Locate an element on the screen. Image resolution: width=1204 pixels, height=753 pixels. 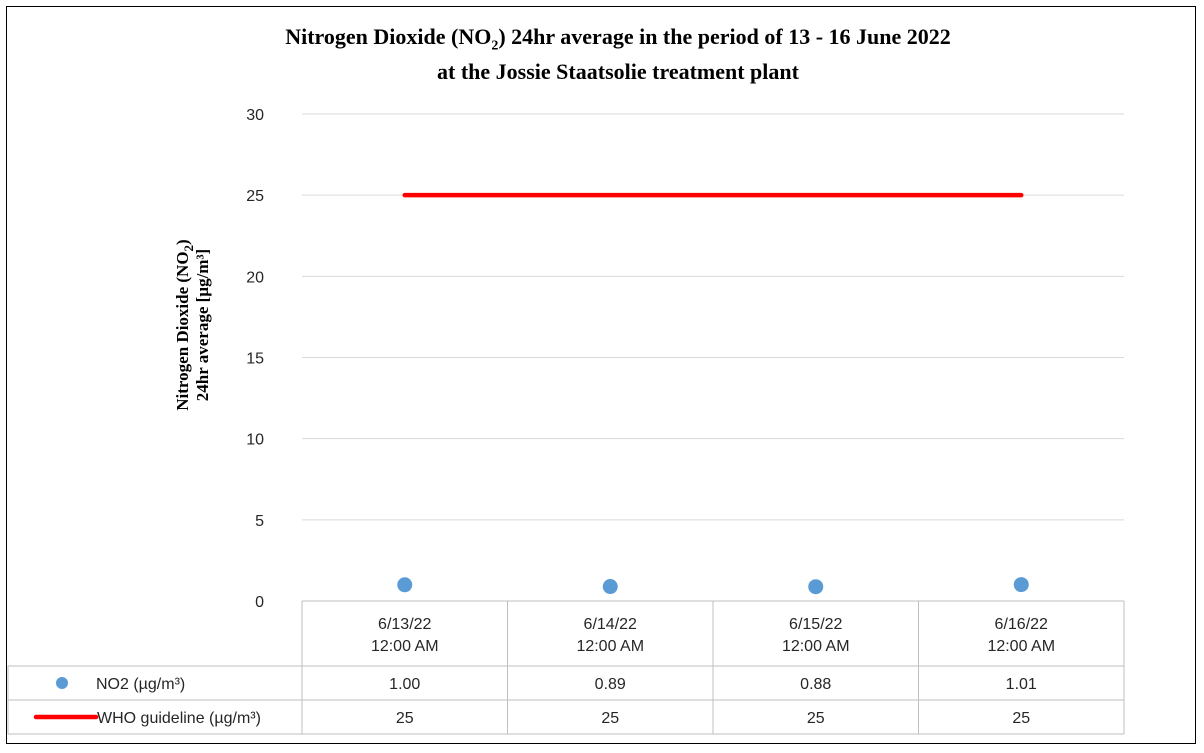
y-tick-label: 10 is located at coordinates (255, 440).